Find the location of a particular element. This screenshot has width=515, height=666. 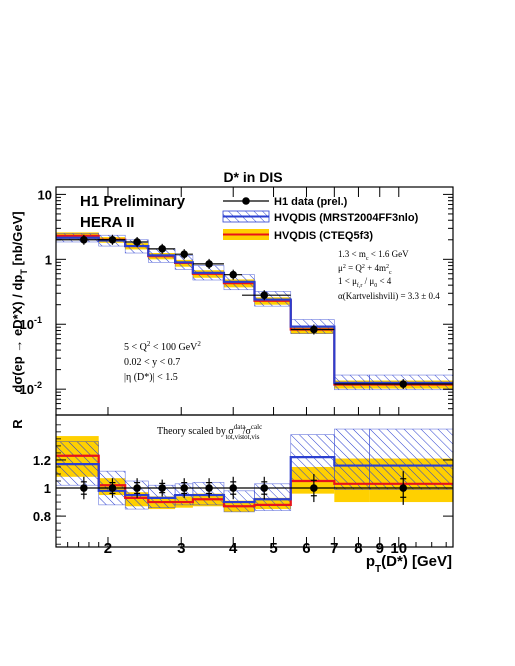

ratio-mrst-central-line is located at coordinates (254, 480).